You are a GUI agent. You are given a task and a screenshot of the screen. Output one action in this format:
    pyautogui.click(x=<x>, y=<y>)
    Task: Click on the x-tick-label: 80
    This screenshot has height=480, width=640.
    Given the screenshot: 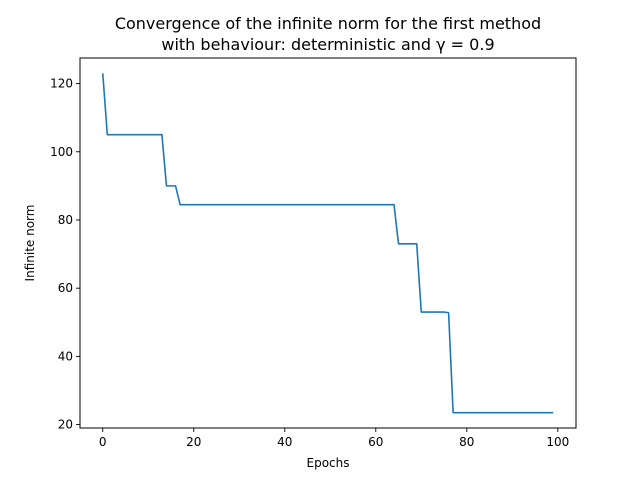 What is the action you would take?
    pyautogui.click(x=466, y=442)
    